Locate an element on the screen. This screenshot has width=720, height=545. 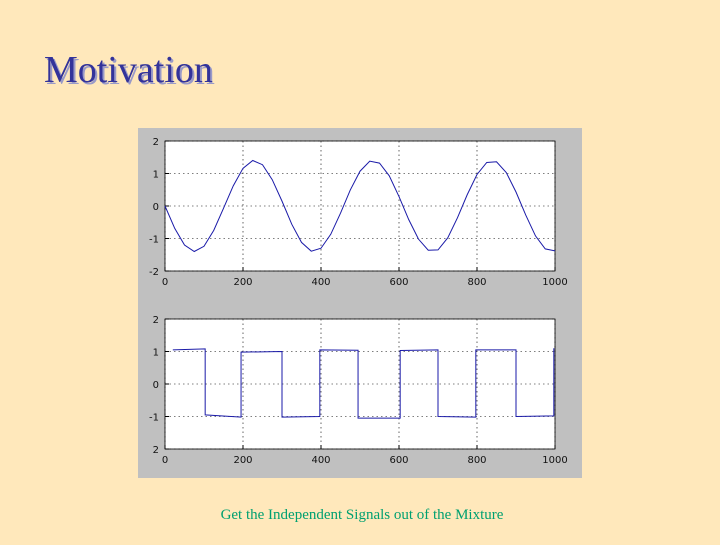
plot-frame is located at coordinates (360, 384).